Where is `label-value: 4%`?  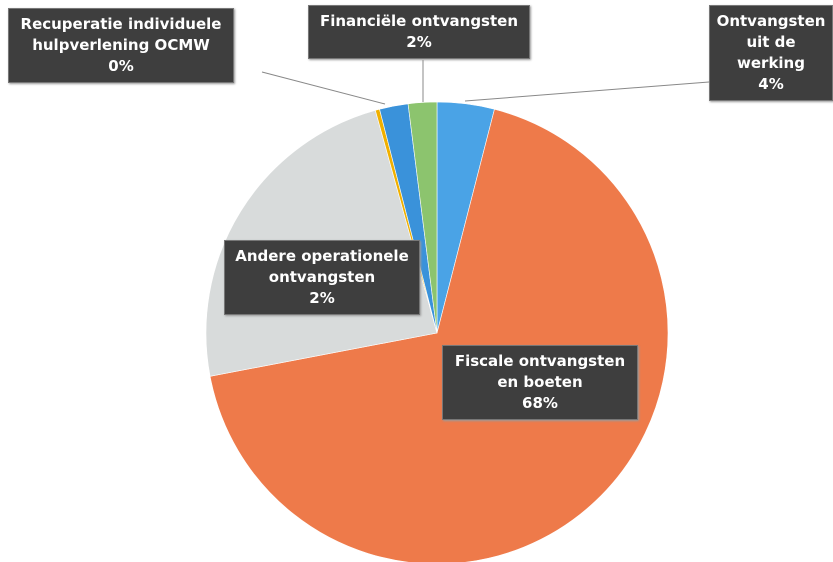 label-value: 4% is located at coordinates (771, 84).